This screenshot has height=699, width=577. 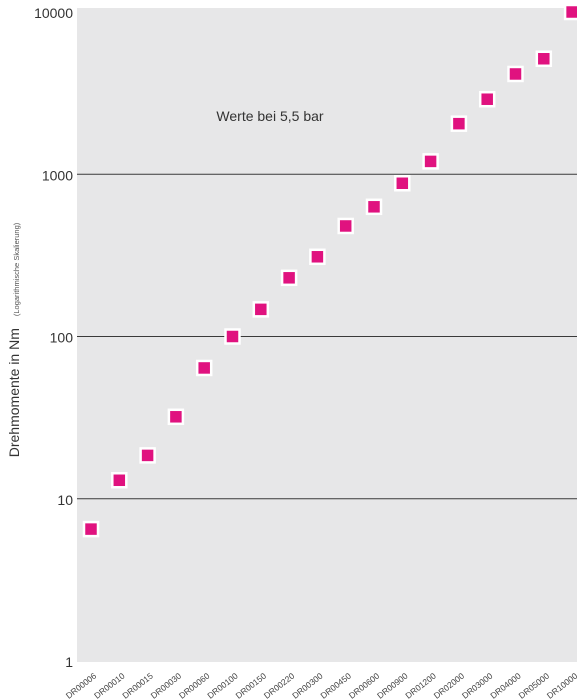 I want to click on y-axis-label-note: (Logarithmische Skalierung), so click(x=16, y=269).